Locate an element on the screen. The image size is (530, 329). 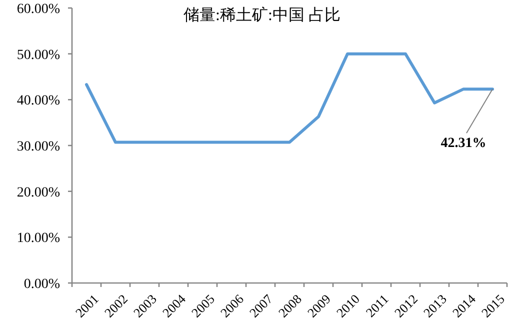
y-tick-label: 60.00% is located at coordinates (38, 9).